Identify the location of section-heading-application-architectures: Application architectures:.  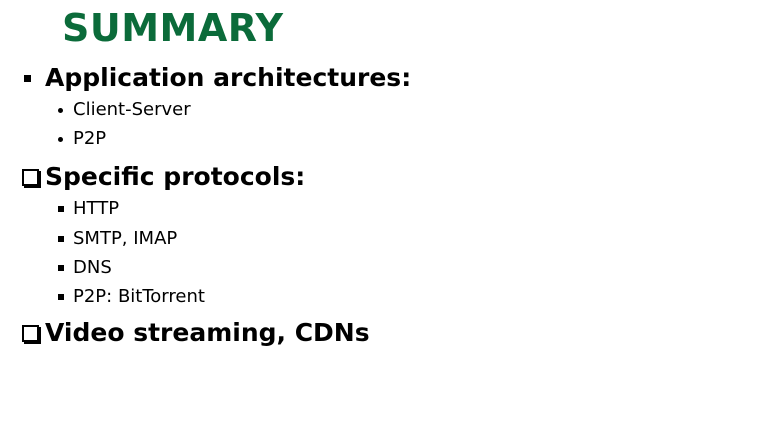
(216, 78).